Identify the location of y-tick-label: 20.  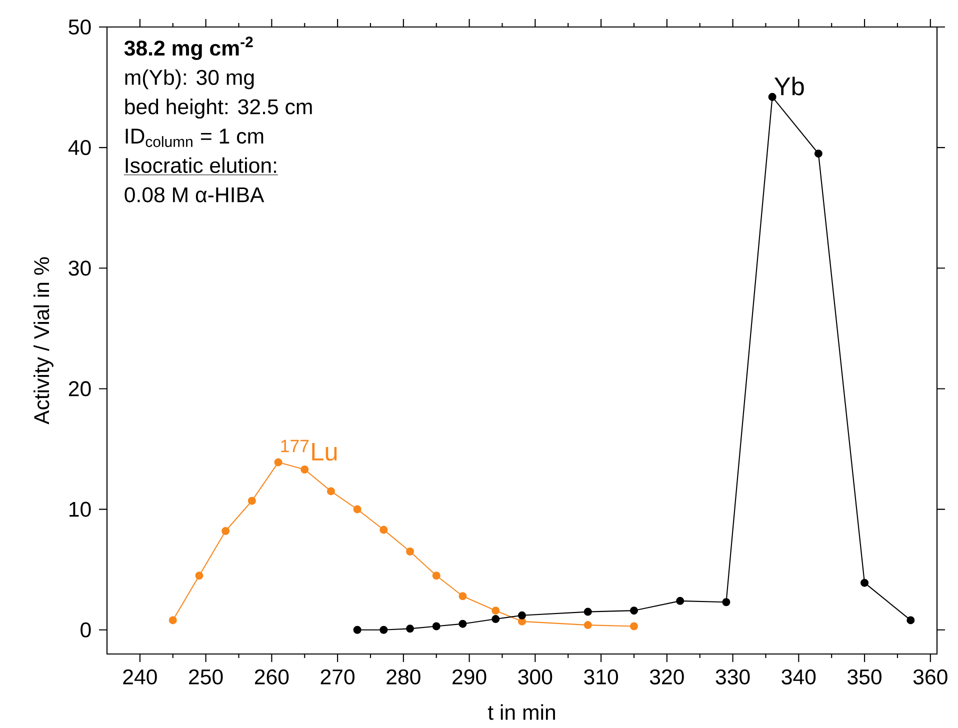
(79, 388).